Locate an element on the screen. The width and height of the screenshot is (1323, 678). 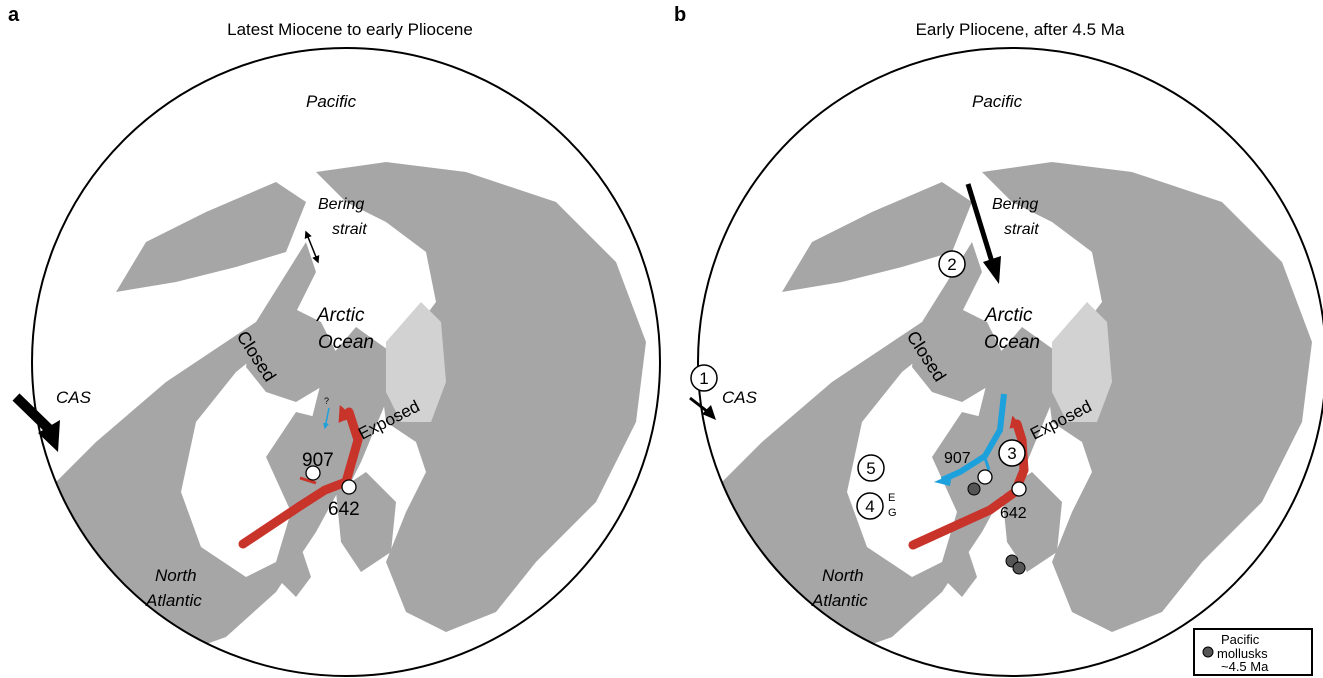
panel-b-letter: b is located at coordinates (680, 15).